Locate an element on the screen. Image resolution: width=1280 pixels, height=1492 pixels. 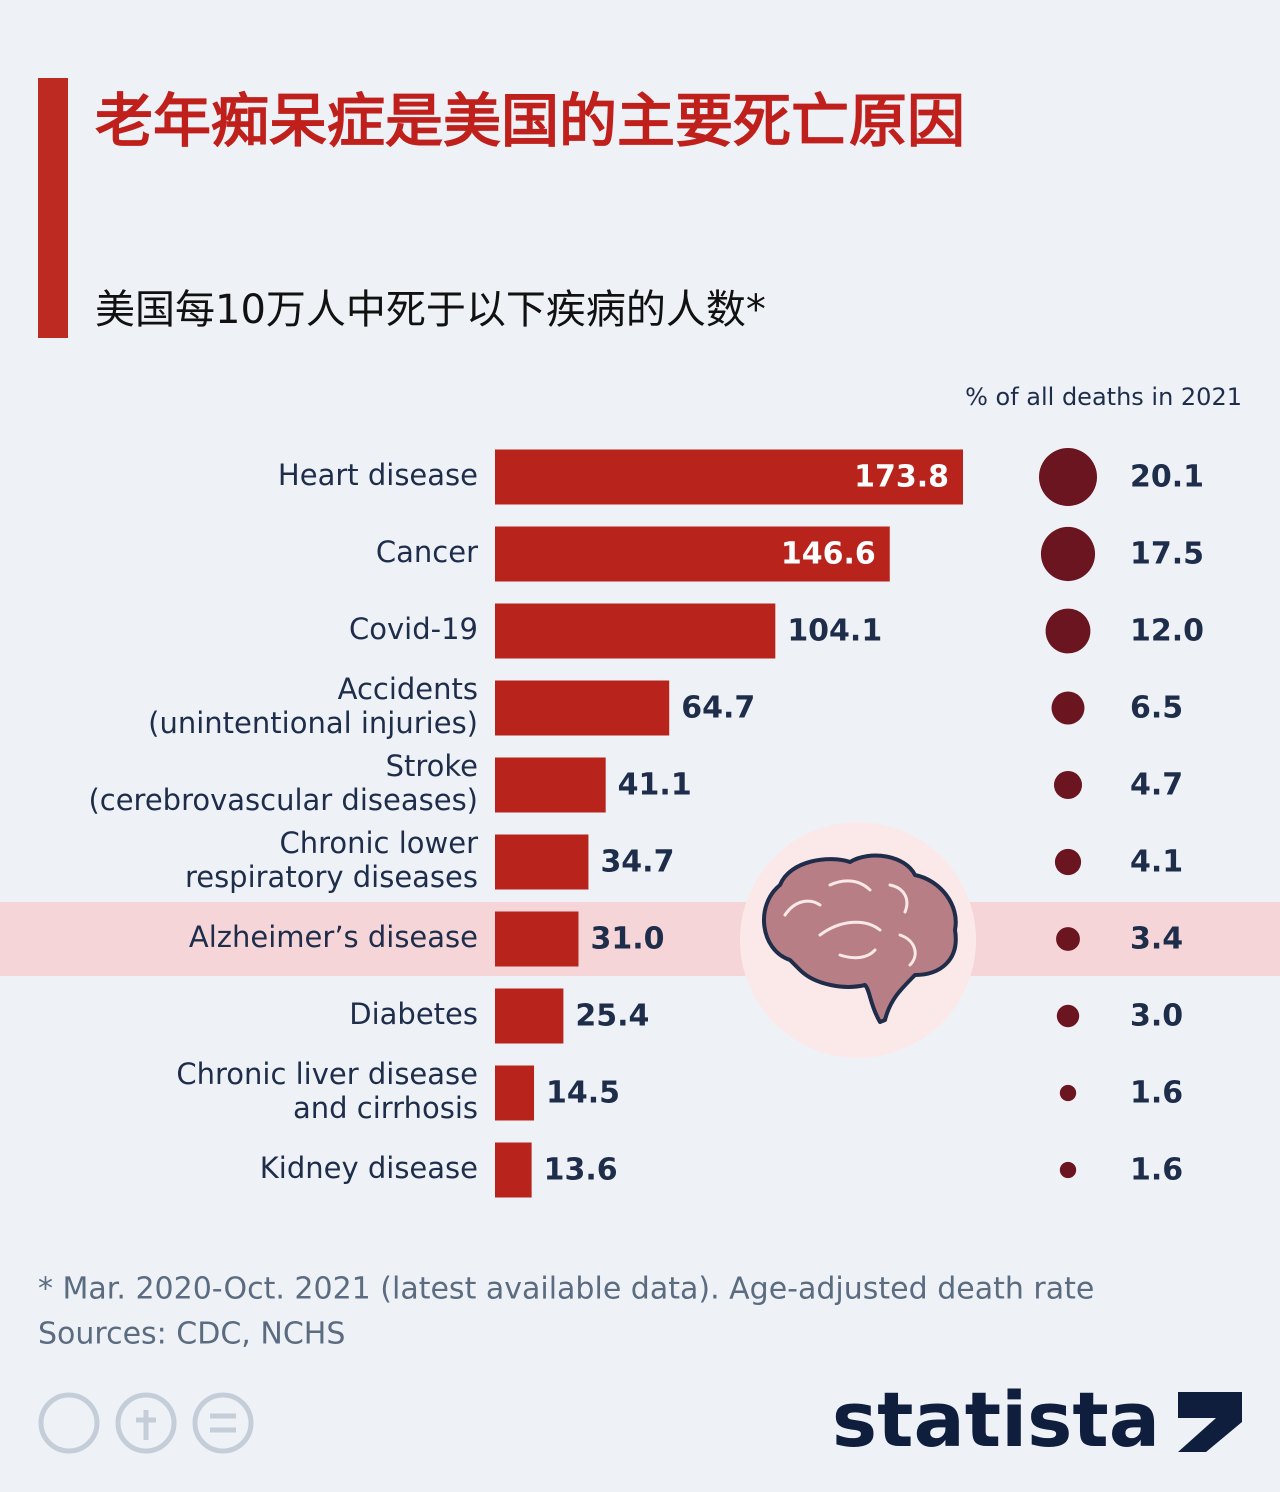
category-label: Covid-19 is located at coordinates (413, 629).